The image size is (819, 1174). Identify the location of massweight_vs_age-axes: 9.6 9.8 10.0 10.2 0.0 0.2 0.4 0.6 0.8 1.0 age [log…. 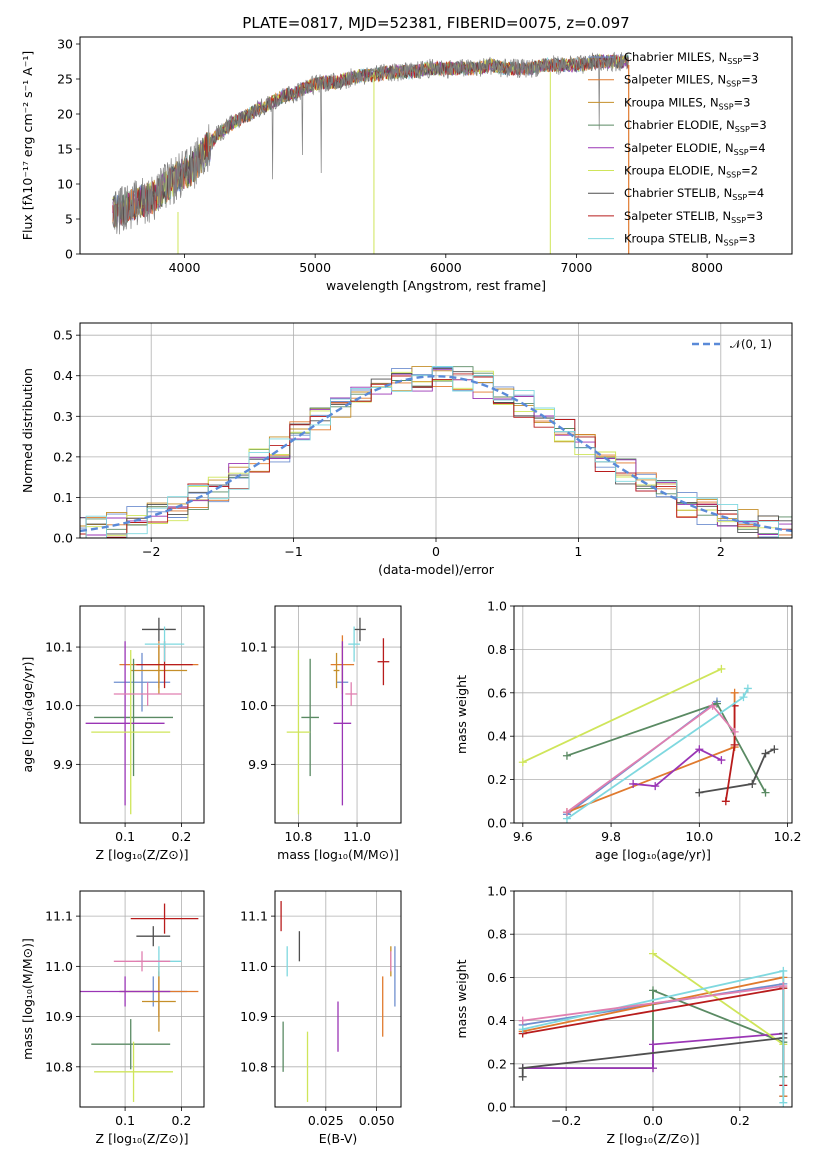
(628, 731).